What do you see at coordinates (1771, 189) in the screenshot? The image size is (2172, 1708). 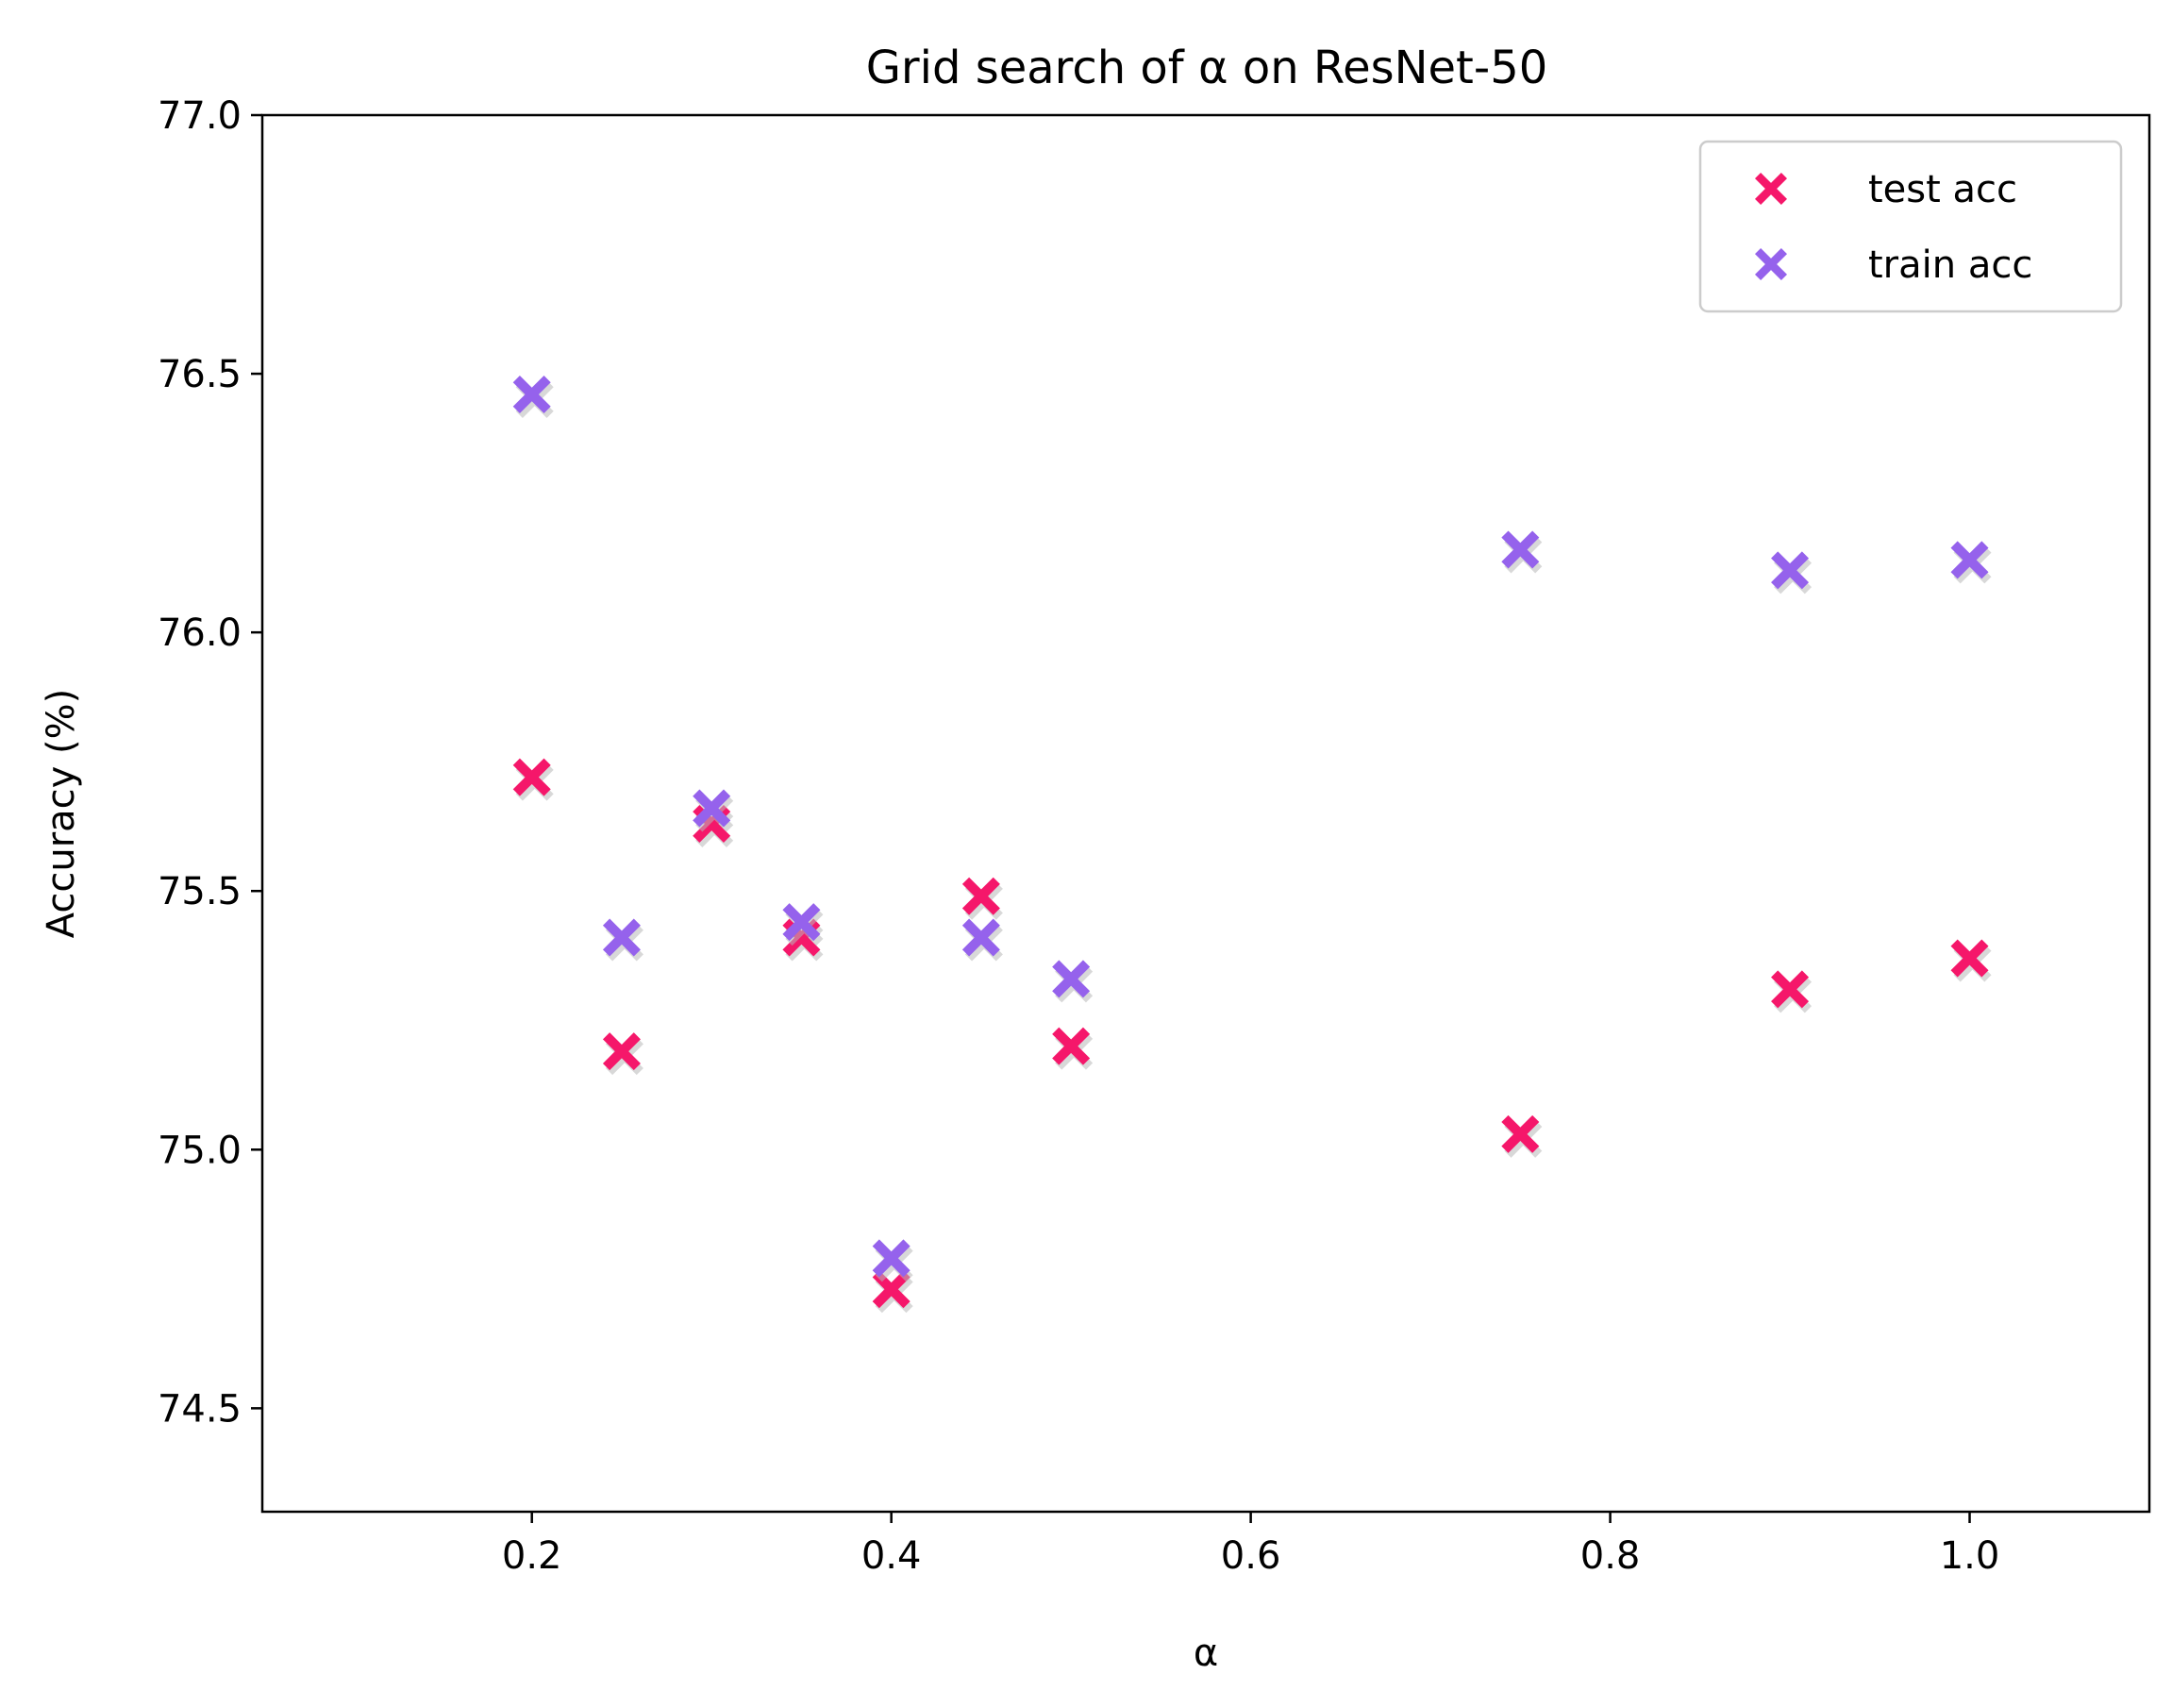 I see `legend-marker-test-acc` at bounding box center [1771, 189].